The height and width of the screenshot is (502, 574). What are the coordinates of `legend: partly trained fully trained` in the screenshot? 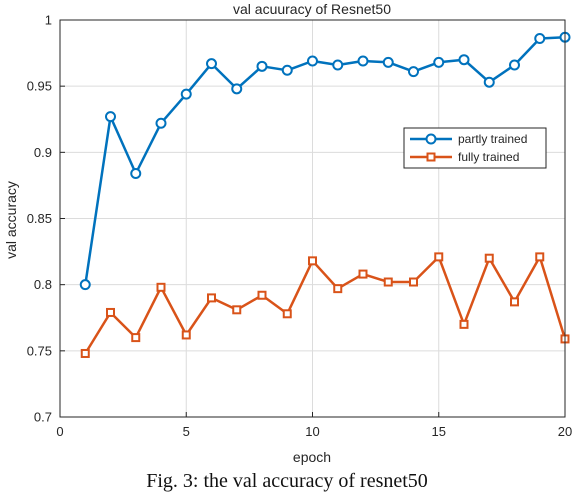 It's located at (475, 148).